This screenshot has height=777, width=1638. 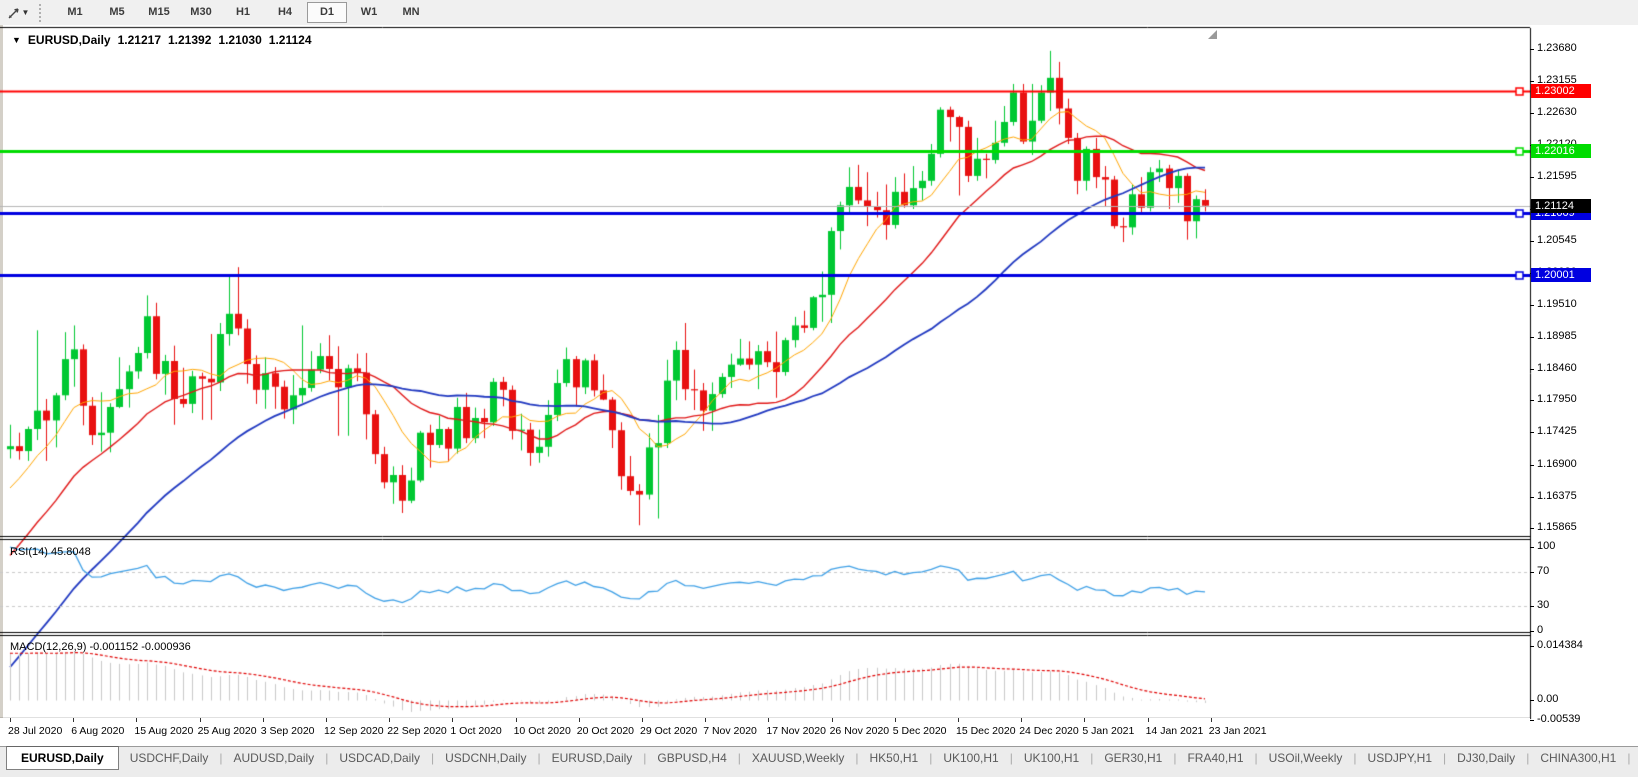 I want to click on date-label: 7 Nov 2020, so click(x=730, y=731).